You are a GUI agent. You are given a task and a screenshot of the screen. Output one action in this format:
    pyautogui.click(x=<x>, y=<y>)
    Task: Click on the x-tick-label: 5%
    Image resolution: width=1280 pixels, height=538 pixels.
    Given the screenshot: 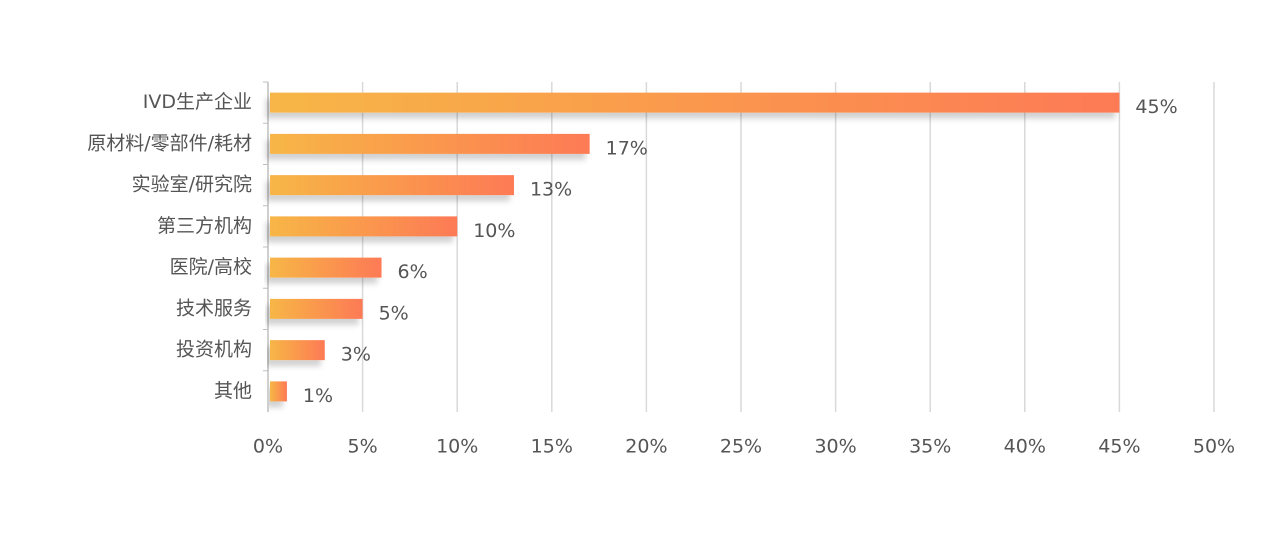 What is the action you would take?
    pyautogui.click(x=363, y=447)
    